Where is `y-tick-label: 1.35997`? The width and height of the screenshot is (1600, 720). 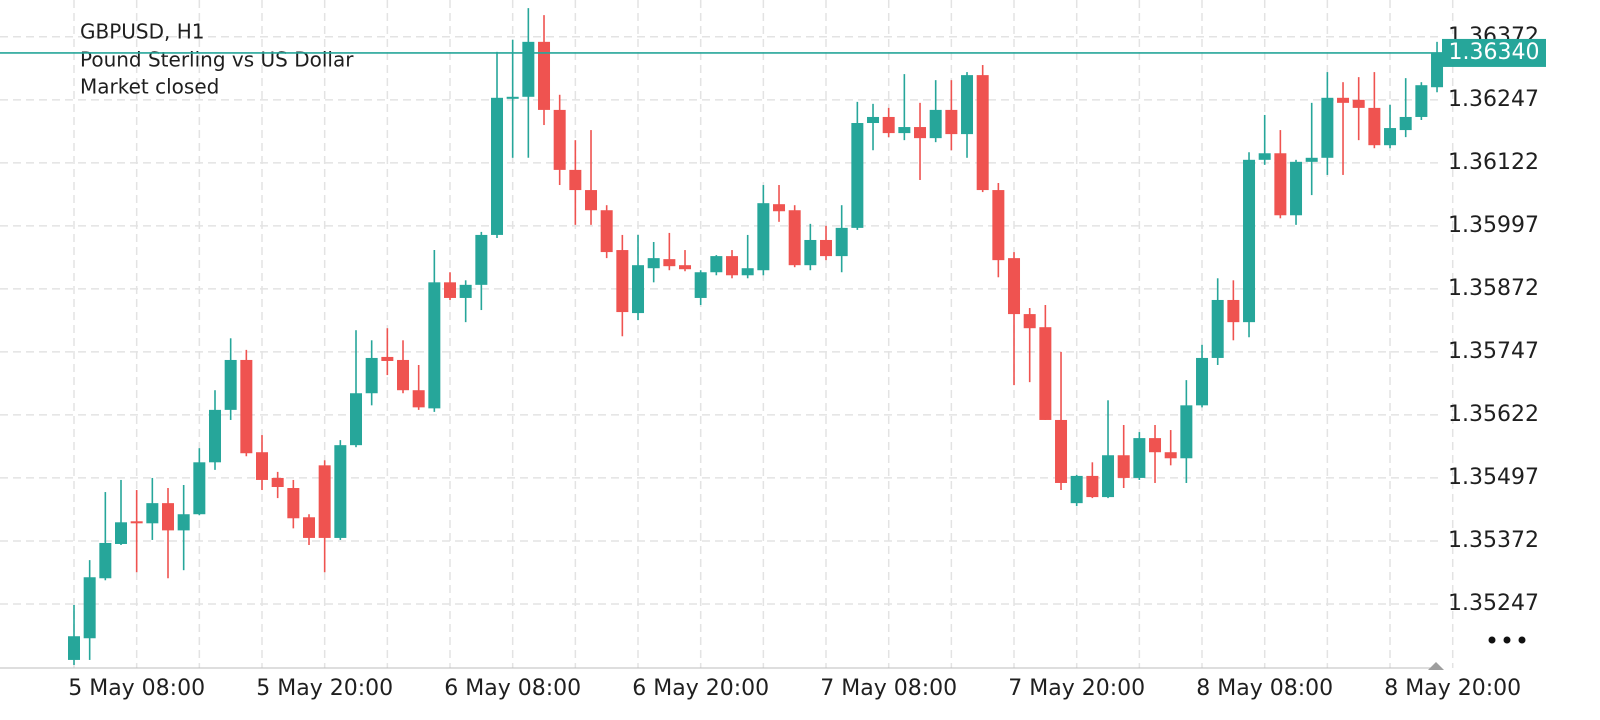
y-tick-label: 1.35997 is located at coordinates (1493, 225).